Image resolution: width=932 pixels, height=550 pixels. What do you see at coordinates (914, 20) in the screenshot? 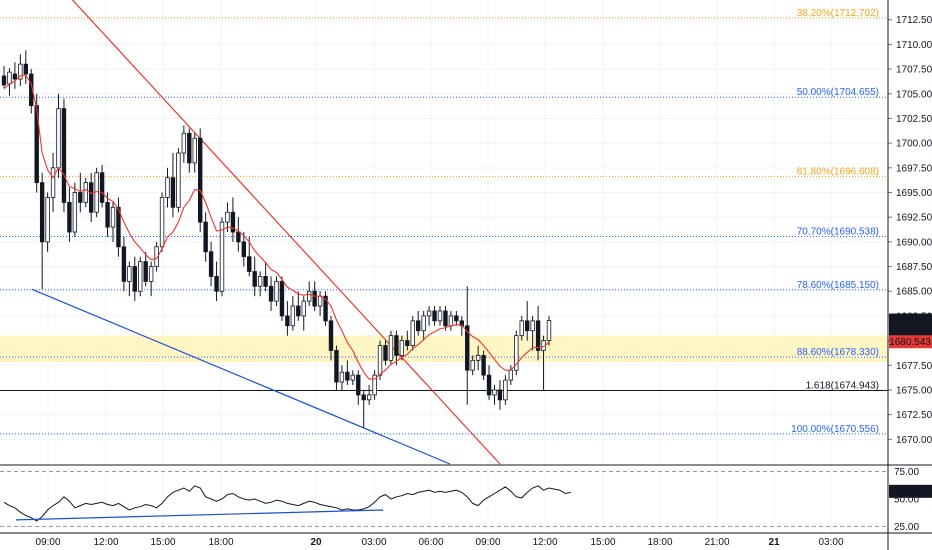
I see `y-tick-label: 1712.500` at bounding box center [914, 20].